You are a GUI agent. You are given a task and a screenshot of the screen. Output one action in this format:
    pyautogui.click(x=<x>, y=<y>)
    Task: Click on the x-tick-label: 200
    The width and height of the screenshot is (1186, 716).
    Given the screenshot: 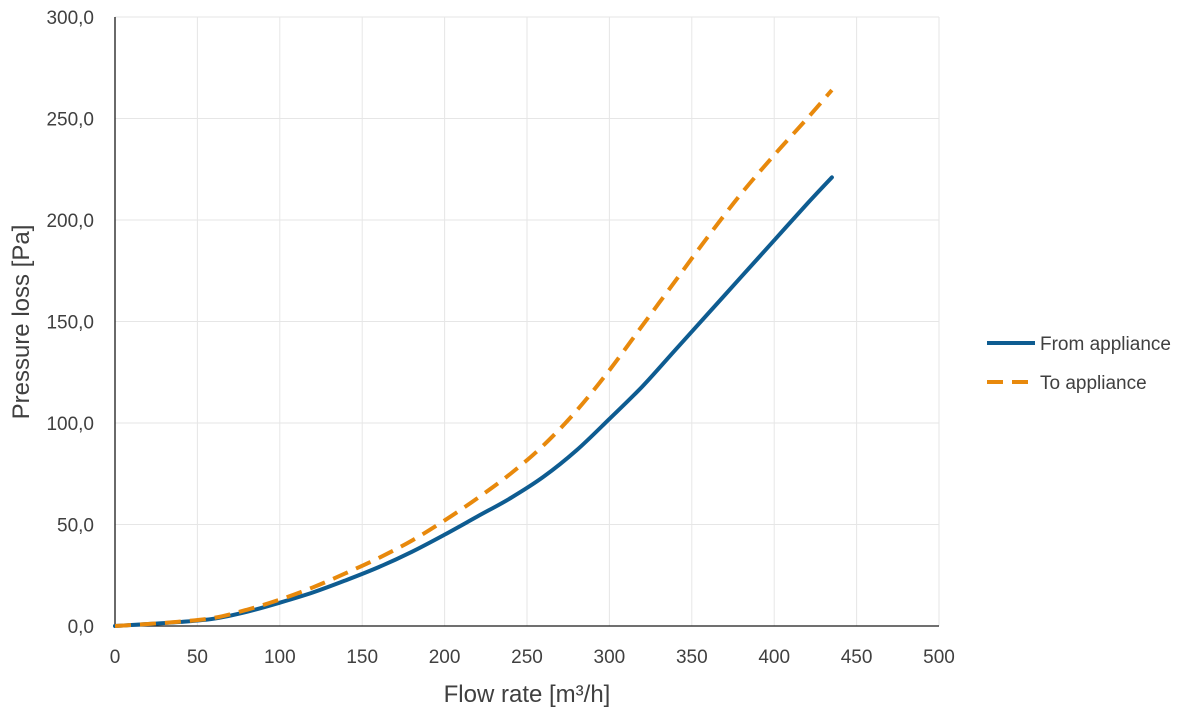 What is the action you would take?
    pyautogui.click(x=445, y=657)
    